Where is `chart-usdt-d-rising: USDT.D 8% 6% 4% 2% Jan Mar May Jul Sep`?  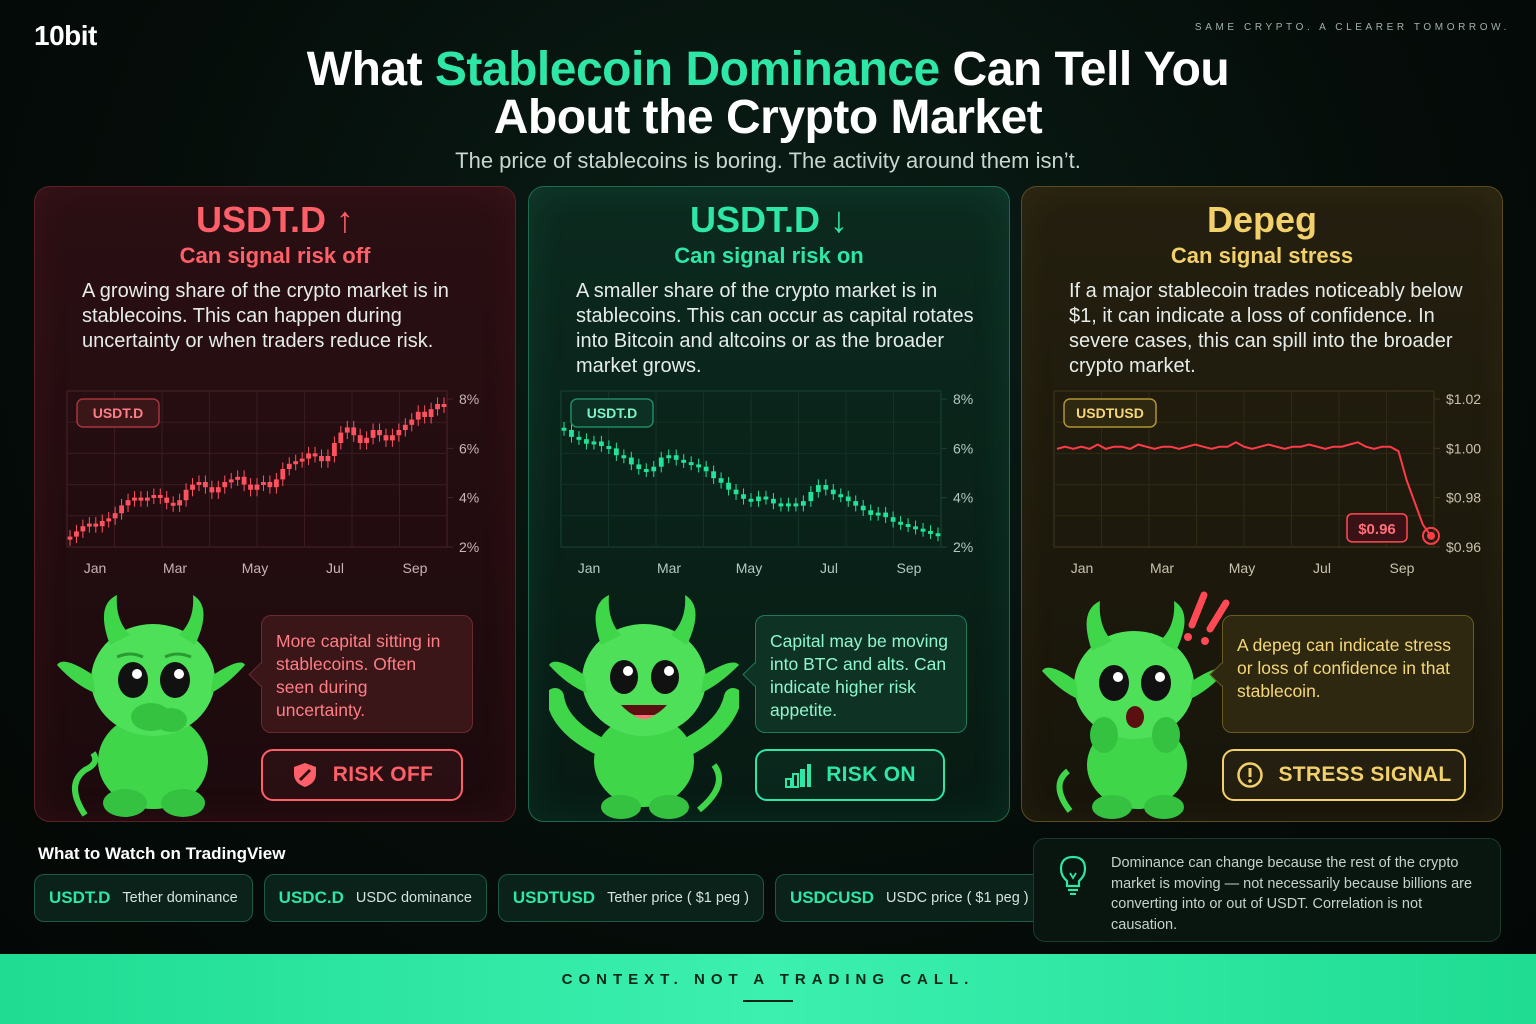
chart-usdt-d-rising: USDT.D 8% 6% 4% 2% Jan Mar May Jul Sep is located at coordinates (277, 485).